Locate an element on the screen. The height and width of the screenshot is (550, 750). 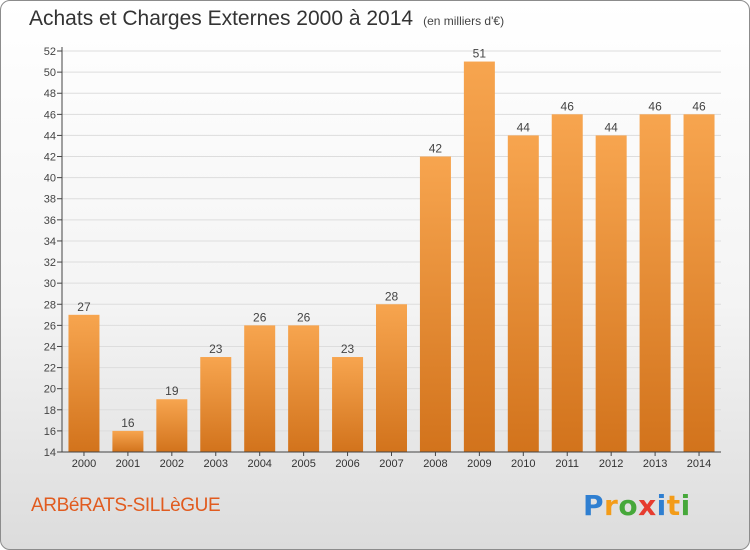
x-tick-label: 2010 is located at coordinates (523, 464).